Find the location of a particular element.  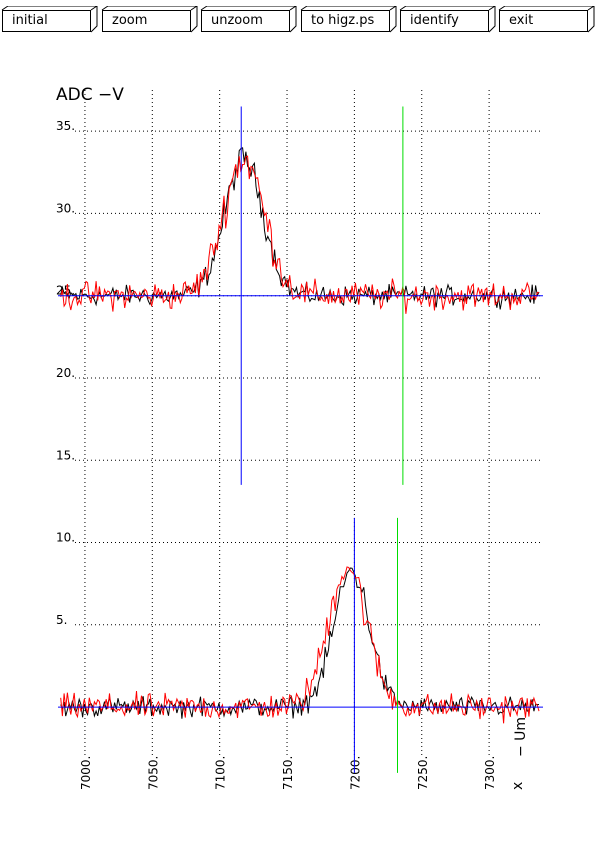

x-tick-labels: 7000. 7050. 7100. 7150. 7200. 7250. 7300. is located at coordinates (288, 773).